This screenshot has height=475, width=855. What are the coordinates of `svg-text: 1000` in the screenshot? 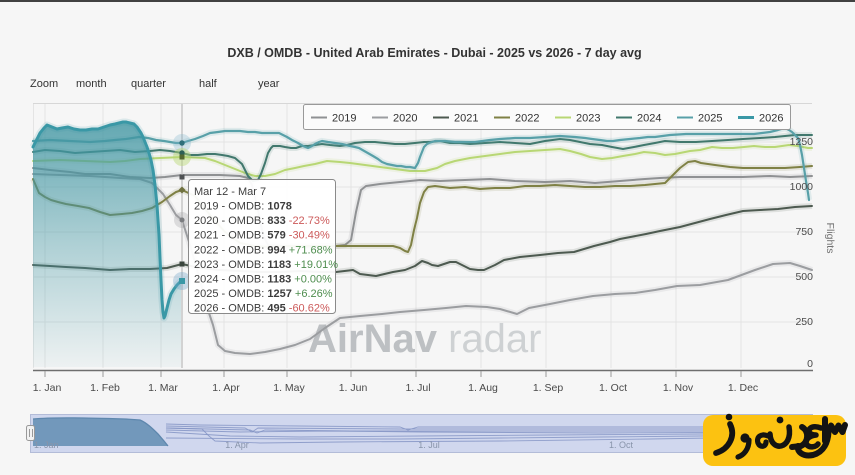 It's located at (802, 187).